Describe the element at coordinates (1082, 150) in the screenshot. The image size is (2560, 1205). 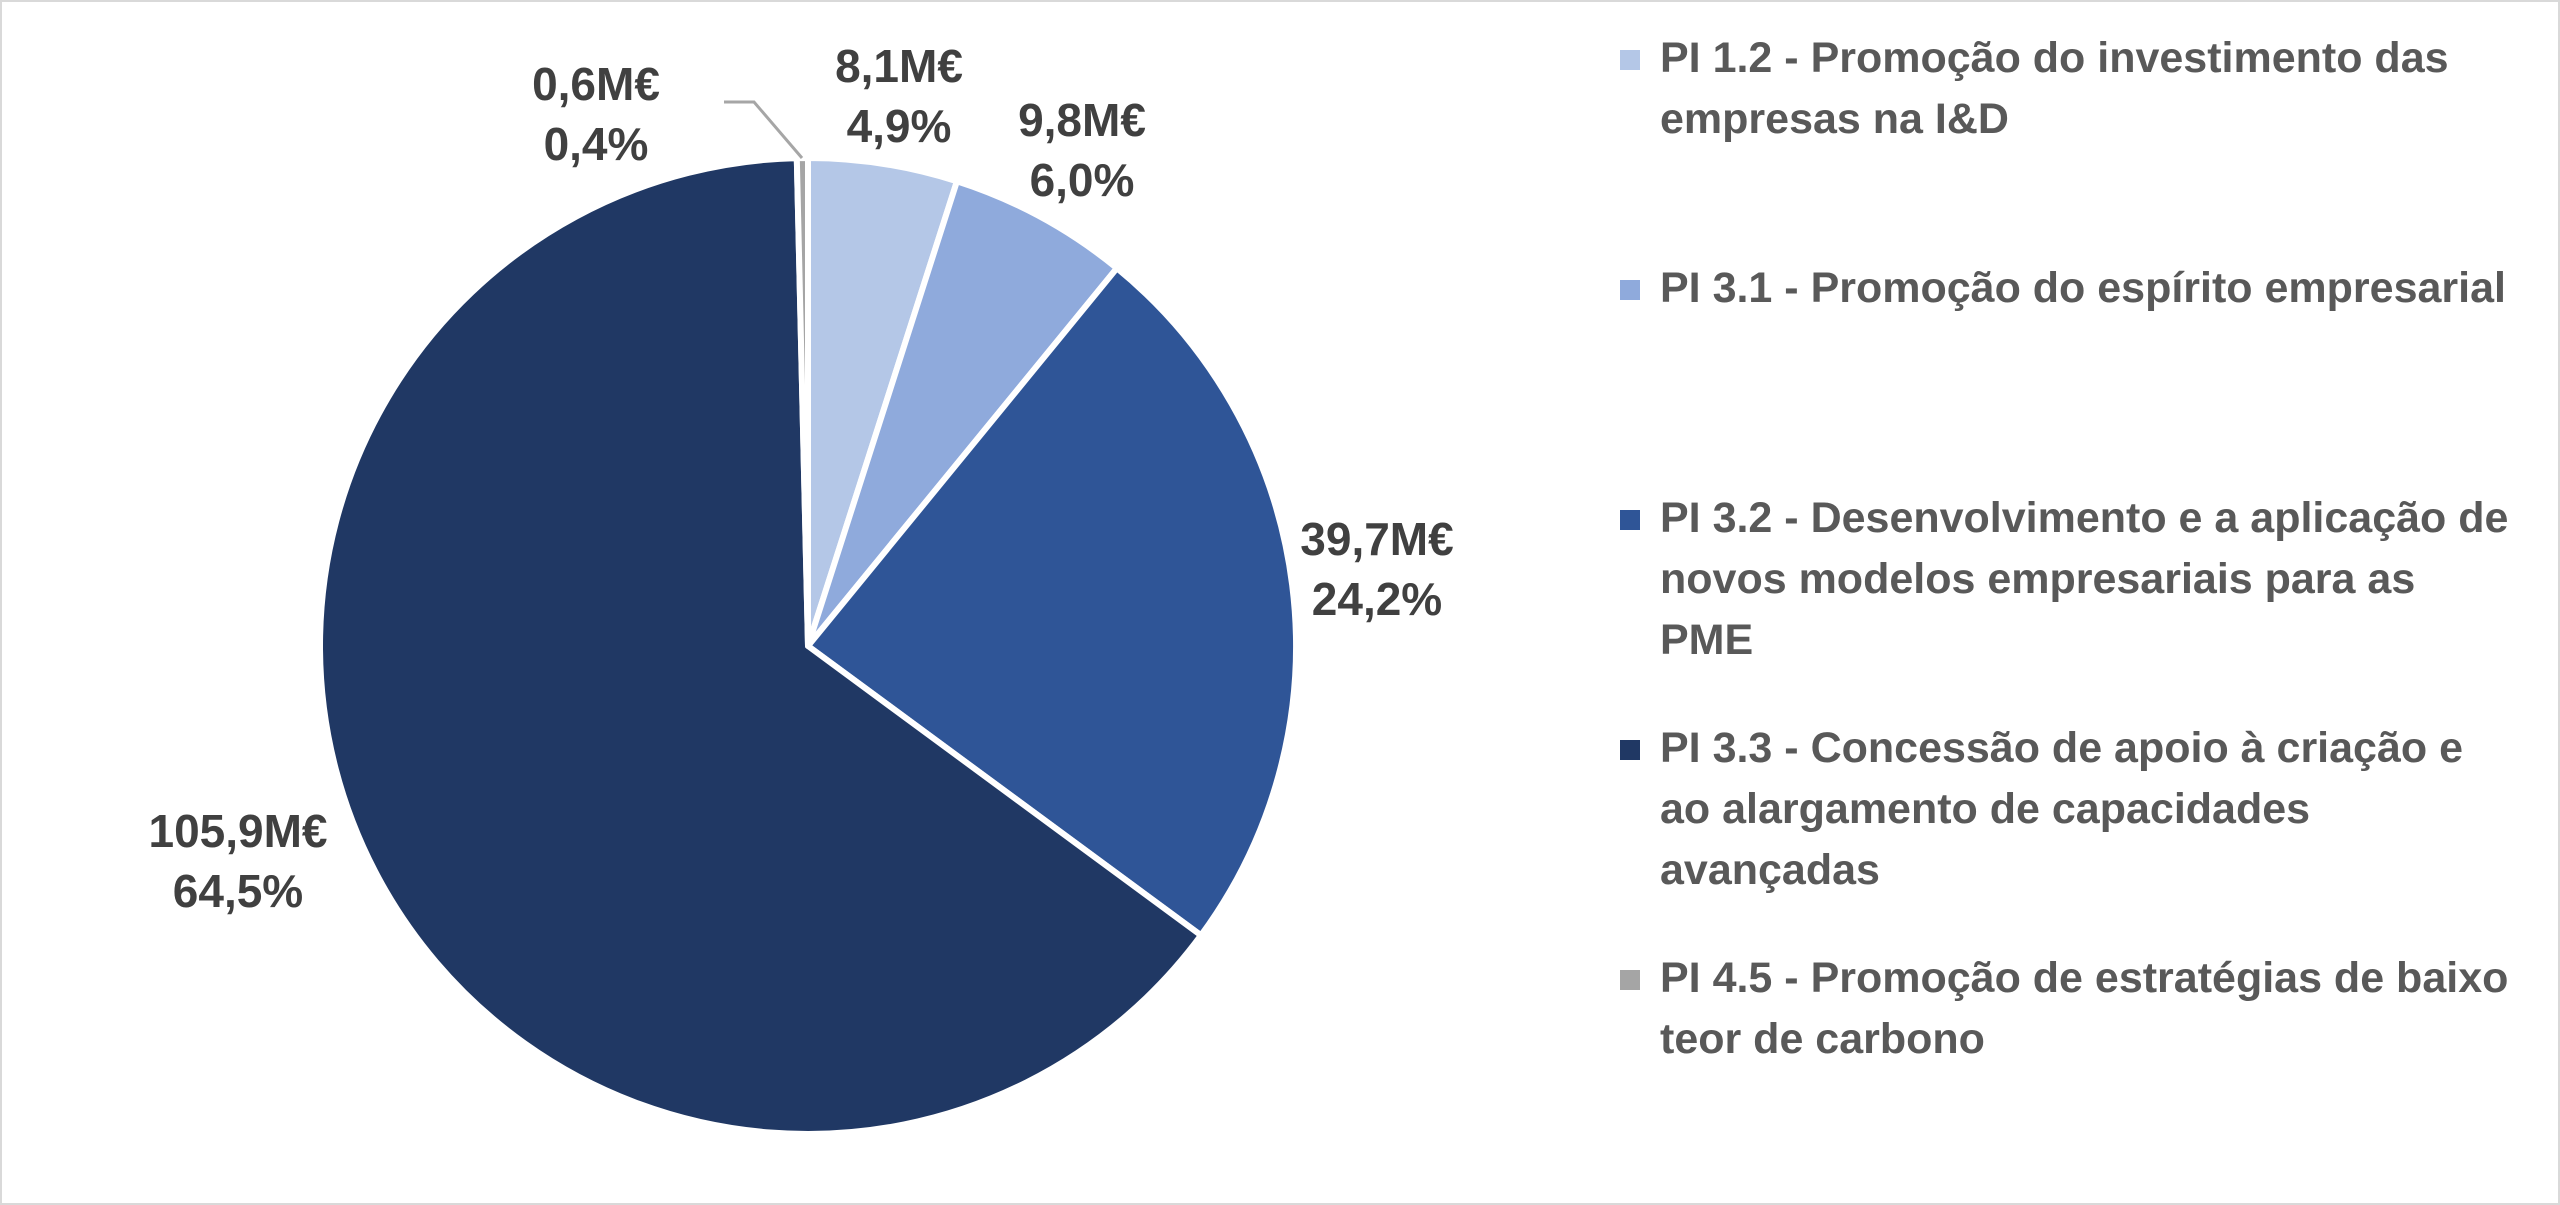
I see `data-label-pi-3-1: 9,8M€ 6,0%` at that location.